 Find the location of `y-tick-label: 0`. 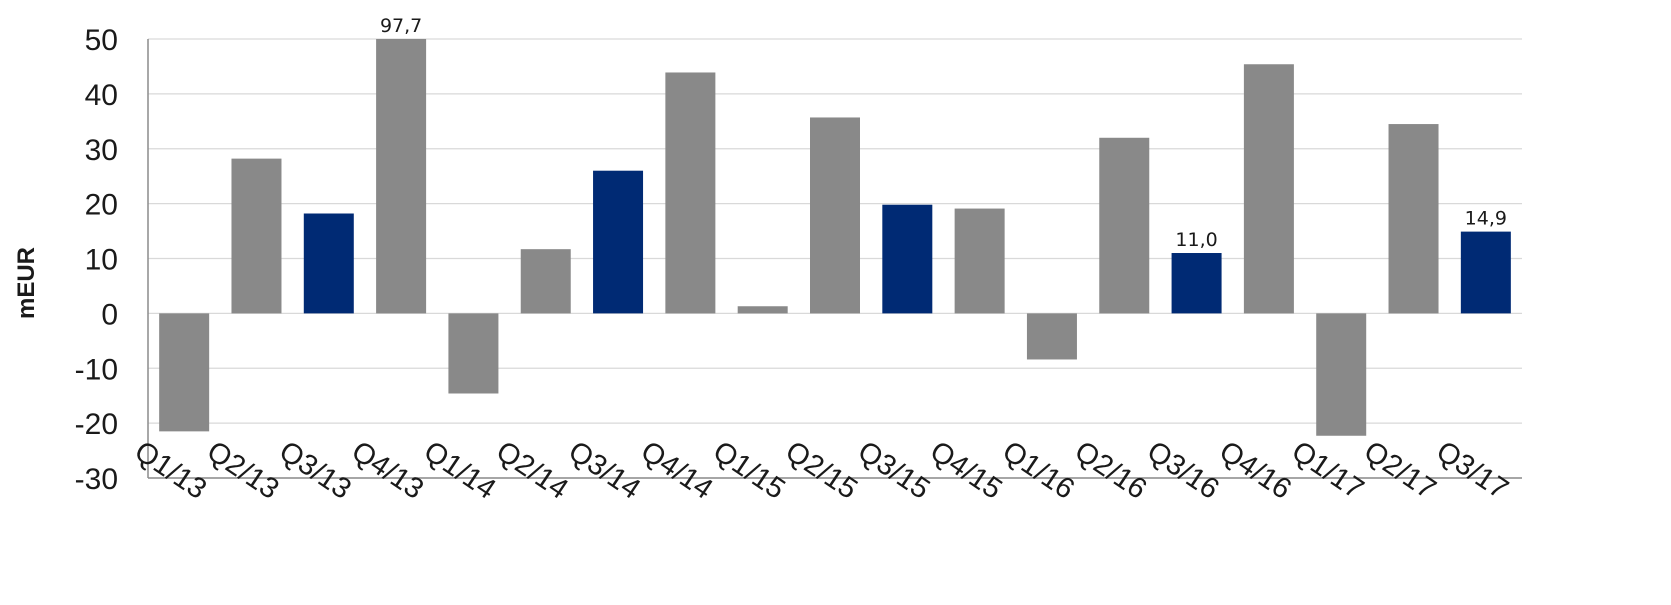

y-tick-label: 0 is located at coordinates (109, 314).